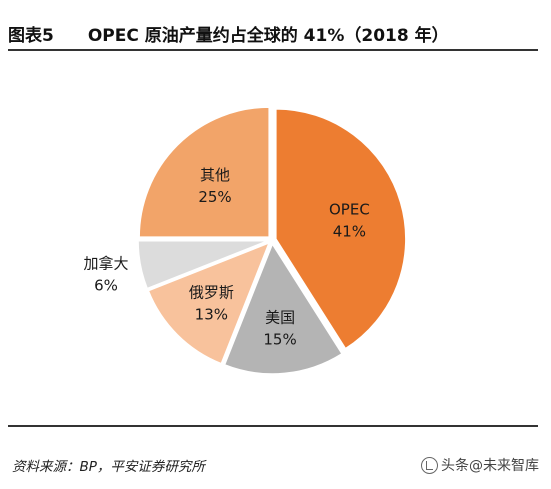 The image size is (551, 489). Describe the element at coordinates (349, 210) in the screenshot. I see `slice-label-0: OPEC` at that location.